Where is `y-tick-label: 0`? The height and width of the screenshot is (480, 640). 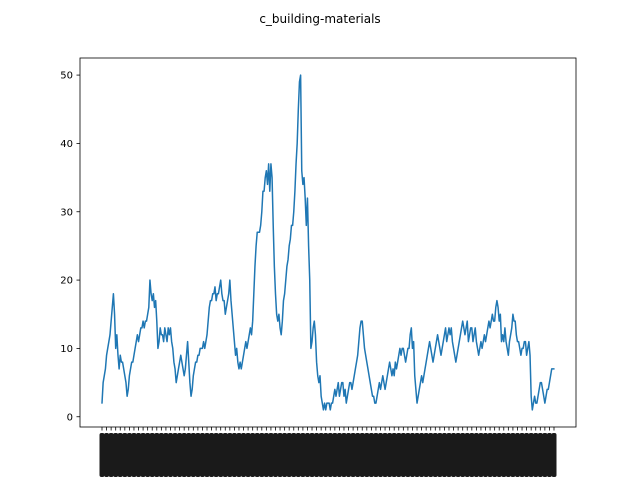
y-tick-label: 0 is located at coordinates (70, 417).